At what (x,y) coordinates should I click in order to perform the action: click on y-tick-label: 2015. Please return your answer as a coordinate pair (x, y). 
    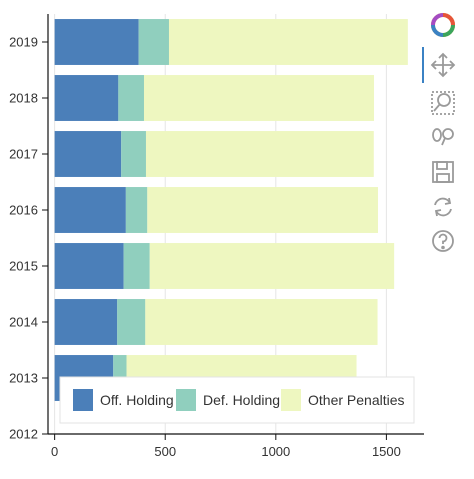
    Looking at the image, I should click on (23, 266).